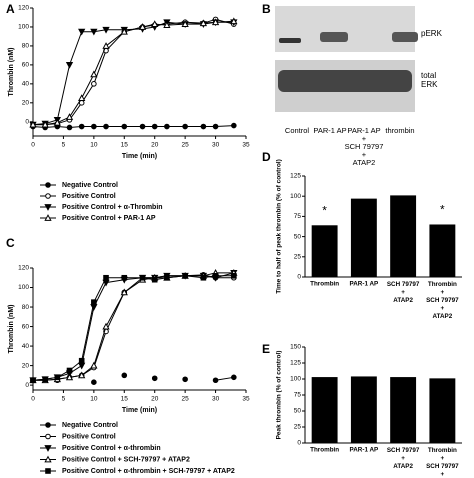 This screenshot has width=474, height=478. I want to click on y-tick-label: 150, so click(295, 347).